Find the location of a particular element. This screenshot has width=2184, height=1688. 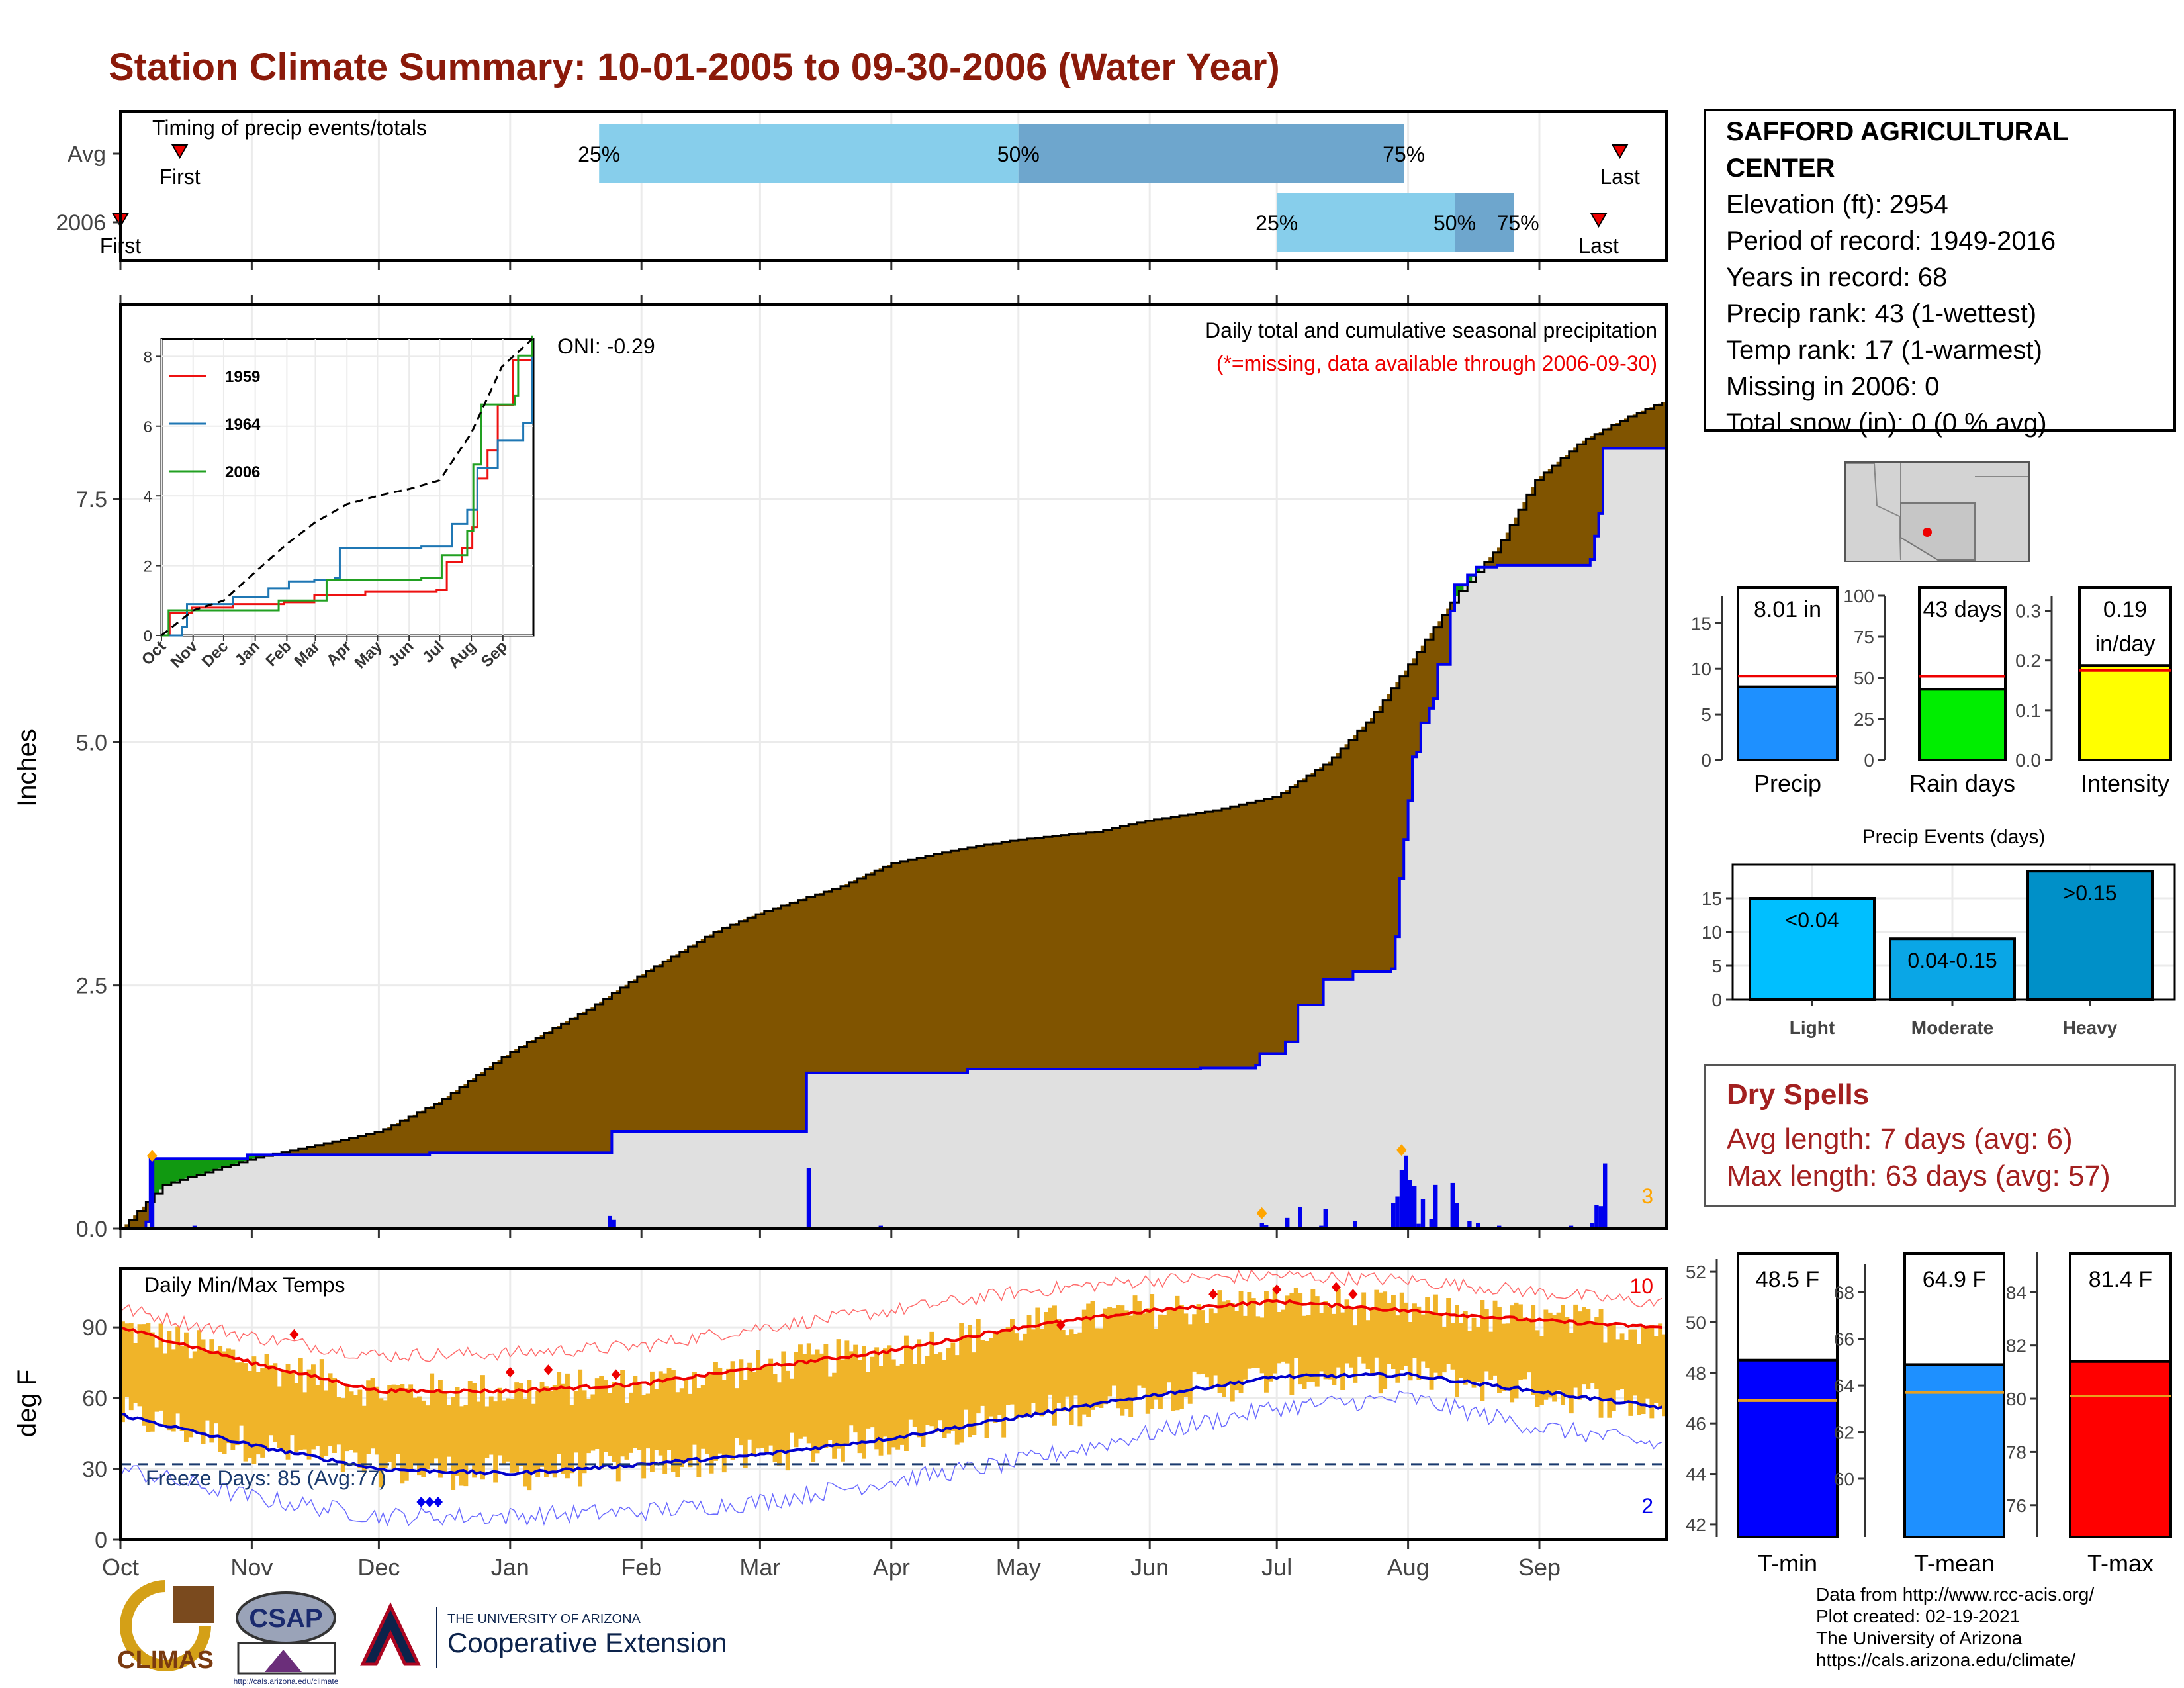

temps-ytick-label: 30 is located at coordinates (95, 1469).